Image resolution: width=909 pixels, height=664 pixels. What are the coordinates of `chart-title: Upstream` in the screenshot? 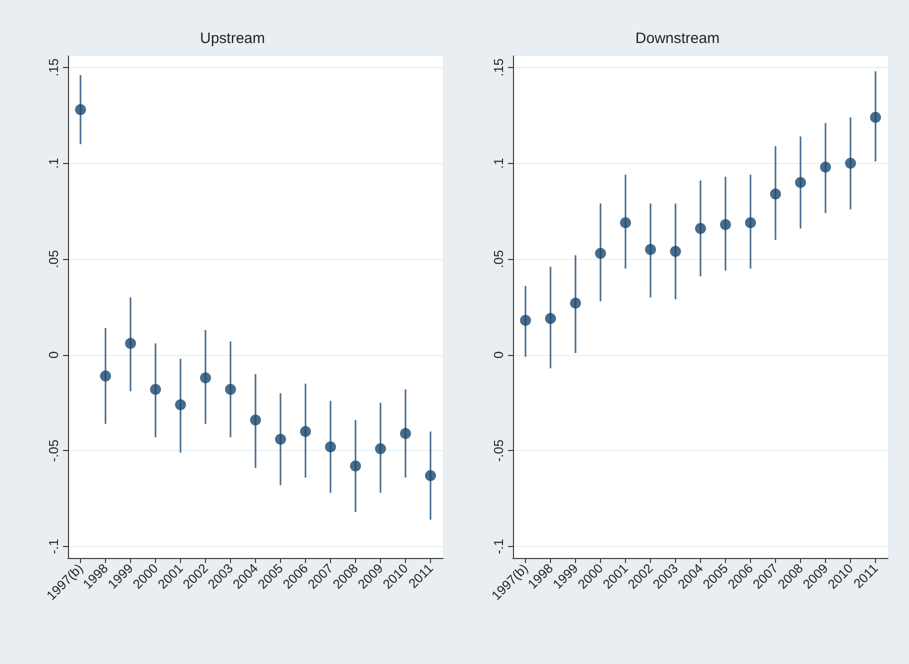 It's located at (233, 38).